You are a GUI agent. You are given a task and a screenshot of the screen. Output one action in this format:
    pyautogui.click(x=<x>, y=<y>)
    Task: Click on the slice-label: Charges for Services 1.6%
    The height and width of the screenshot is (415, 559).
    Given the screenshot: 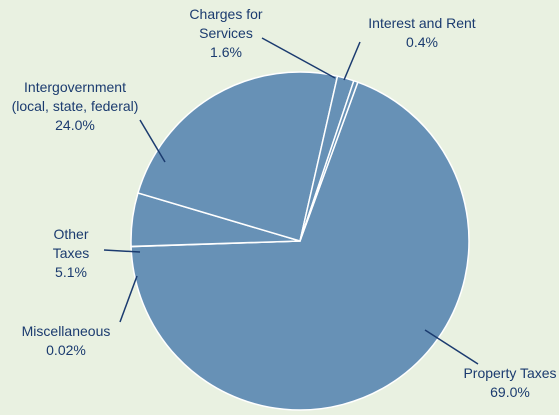 What is the action you would take?
    pyautogui.click(x=226, y=33)
    